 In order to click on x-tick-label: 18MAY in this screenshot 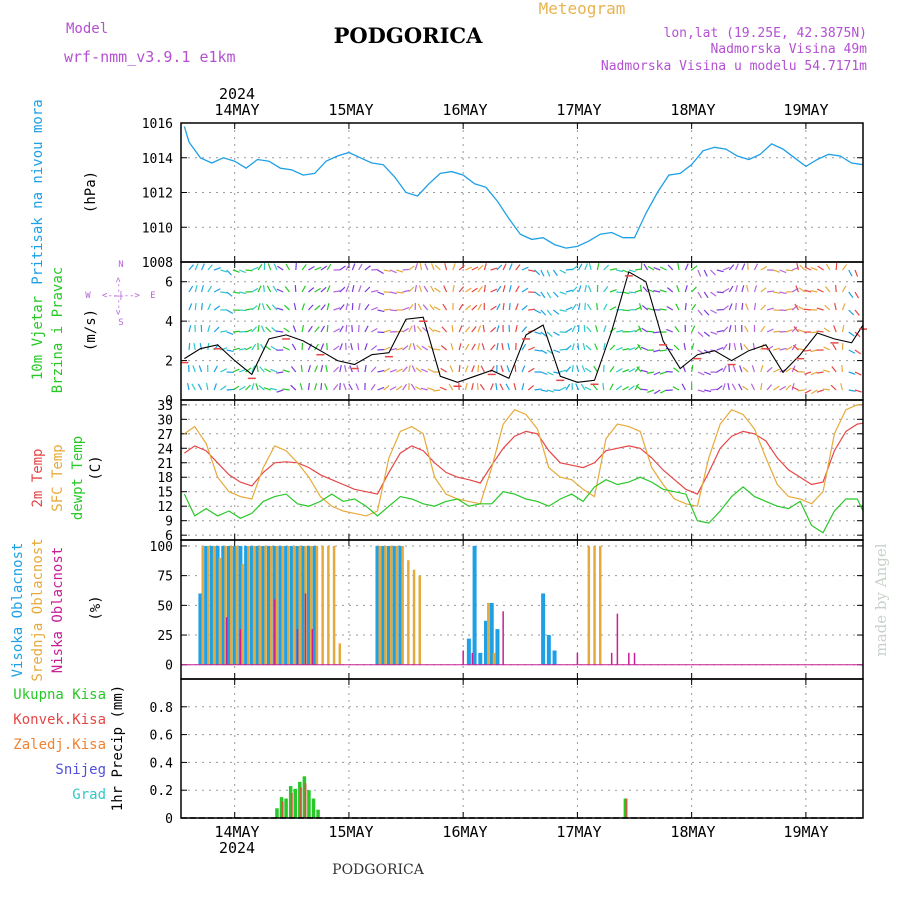, I will do `click(692, 110)`.